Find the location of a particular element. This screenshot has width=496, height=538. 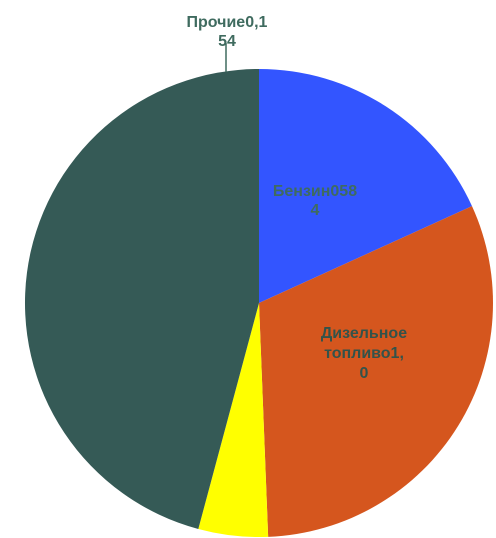

pie-slice-label-line: топливо1, is located at coordinates (364, 353).